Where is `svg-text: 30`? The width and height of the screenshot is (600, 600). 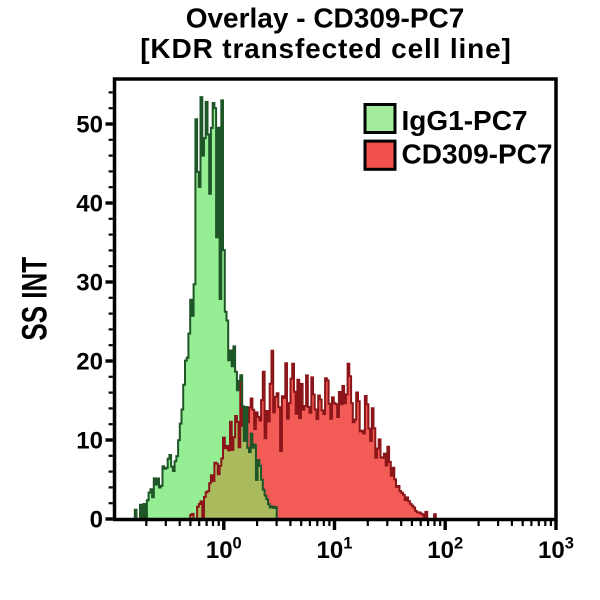 svg-text: 30 is located at coordinates (89, 283).